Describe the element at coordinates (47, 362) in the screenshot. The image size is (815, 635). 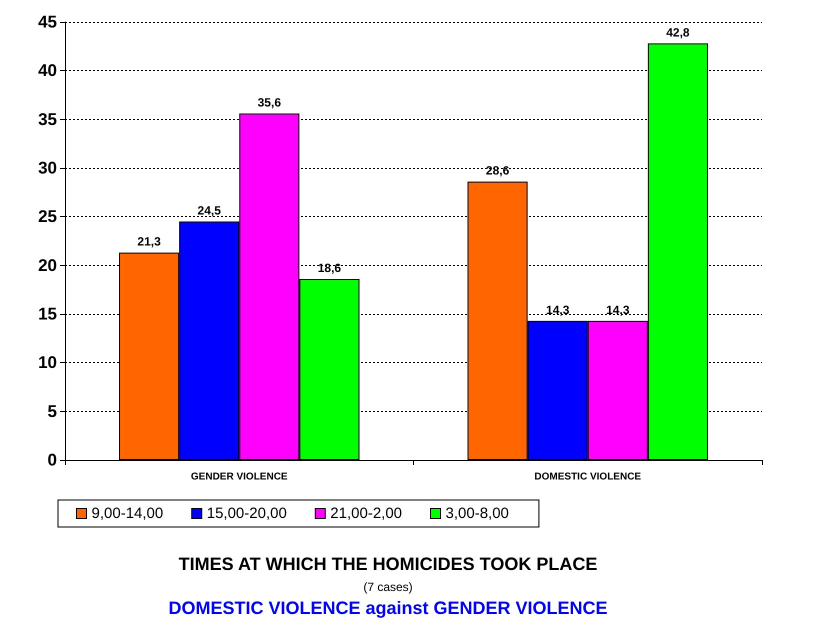
I see `y-tick-label: 10` at that location.